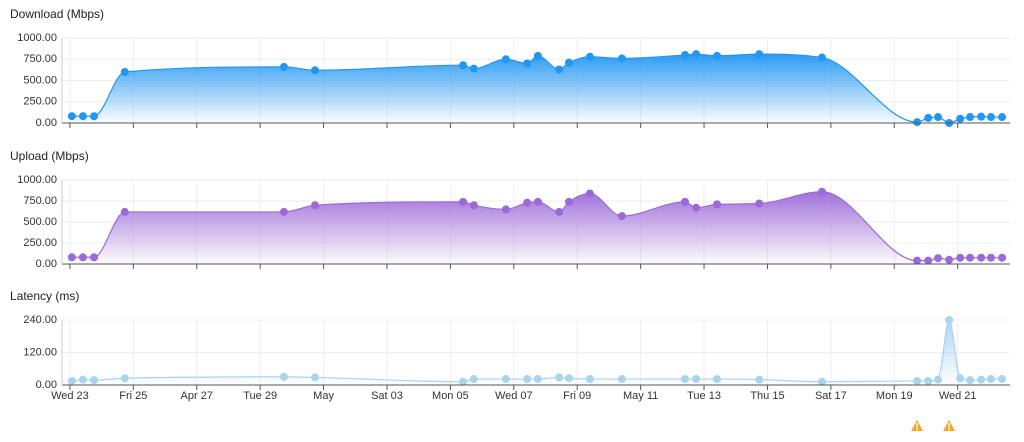 This screenshot has height=442, width=1024. Describe the element at coordinates (958, 396) in the screenshot. I see `x-tick-label: Wed 21` at that location.